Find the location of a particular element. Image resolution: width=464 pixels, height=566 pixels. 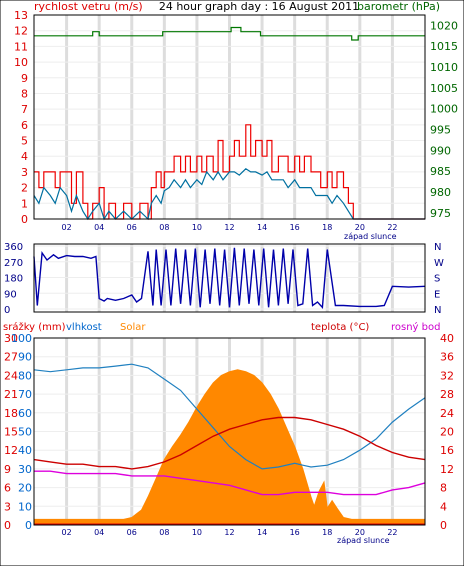

p1-left-tick-6: 6 is located at coordinates (24, 125).